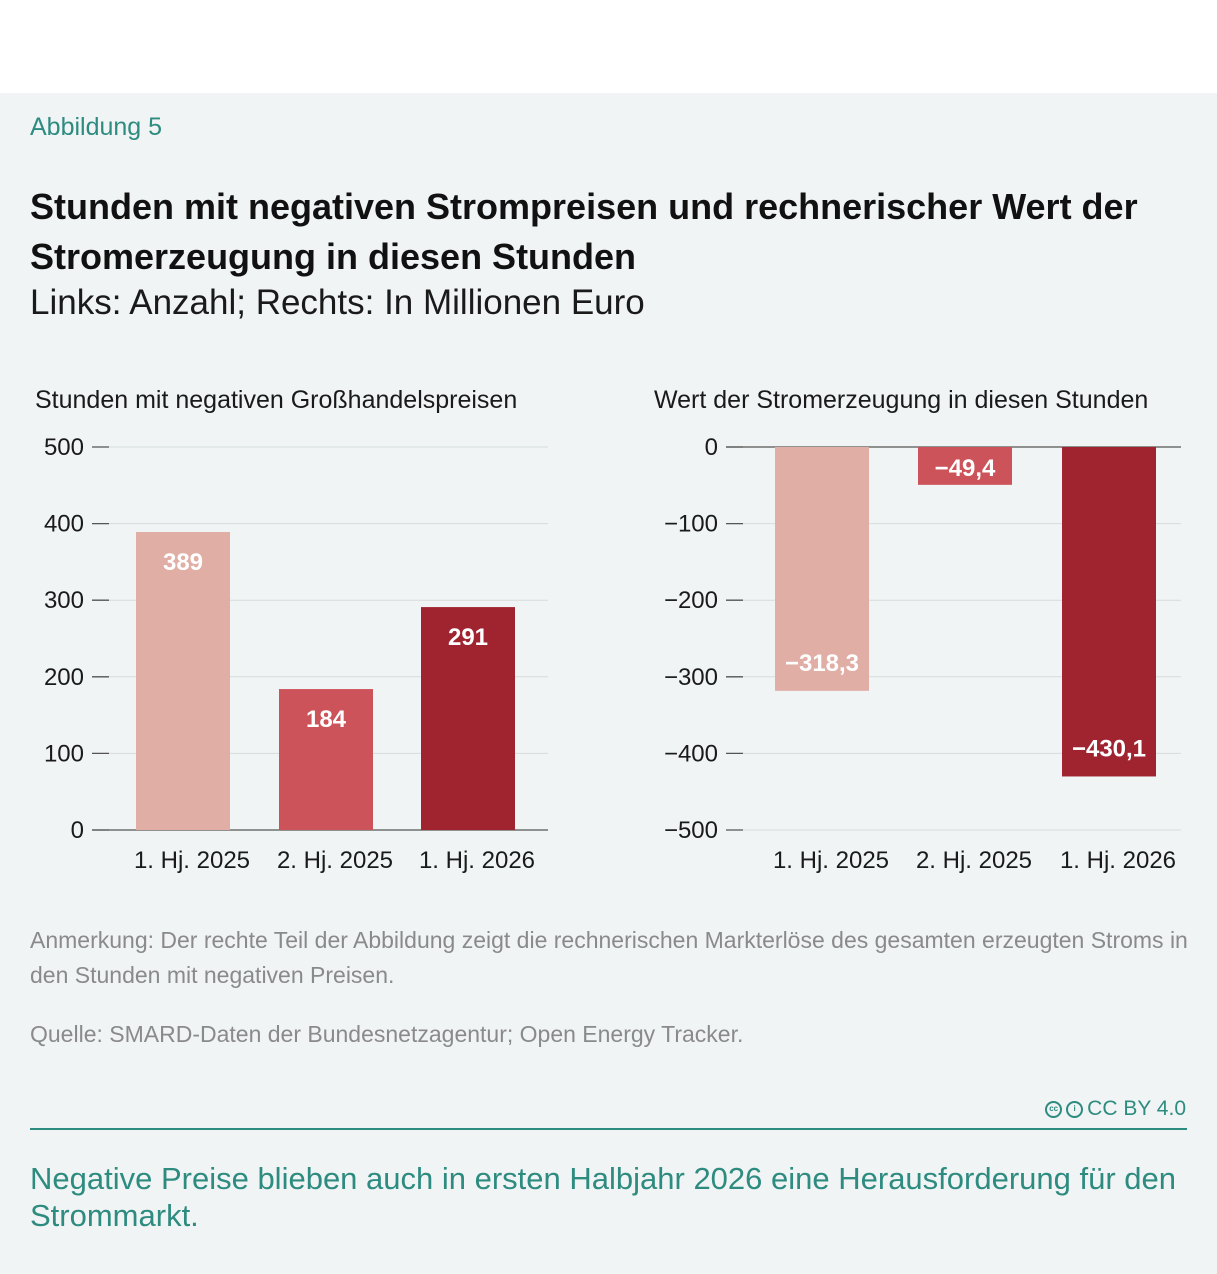  Describe the element at coordinates (608, 1129) in the screenshot. I see `divider-rule` at that location.